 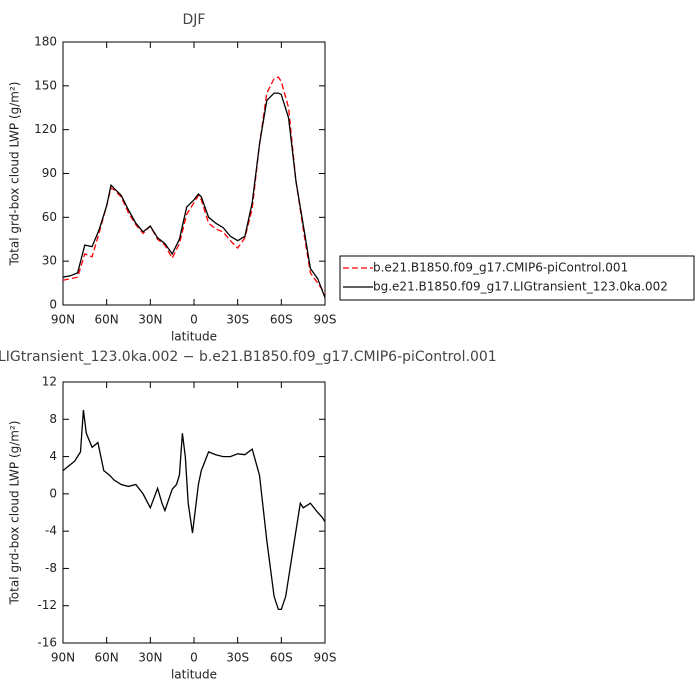 What do you see at coordinates (194, 20) in the screenshot?
I see `chart-title: DJF` at bounding box center [194, 20].